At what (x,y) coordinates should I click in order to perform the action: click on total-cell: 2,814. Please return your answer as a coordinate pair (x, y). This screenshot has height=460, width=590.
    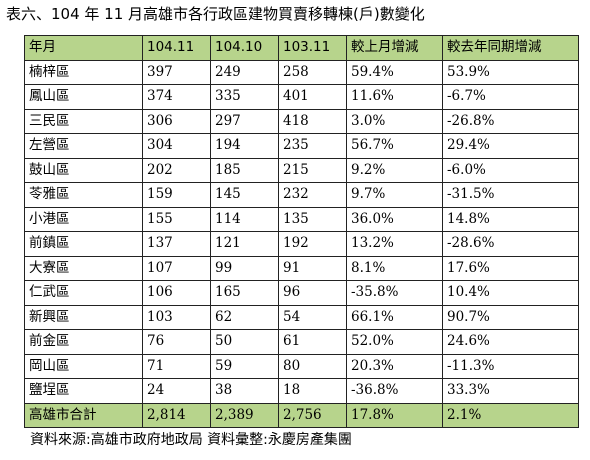
    Looking at the image, I should click on (176, 415).